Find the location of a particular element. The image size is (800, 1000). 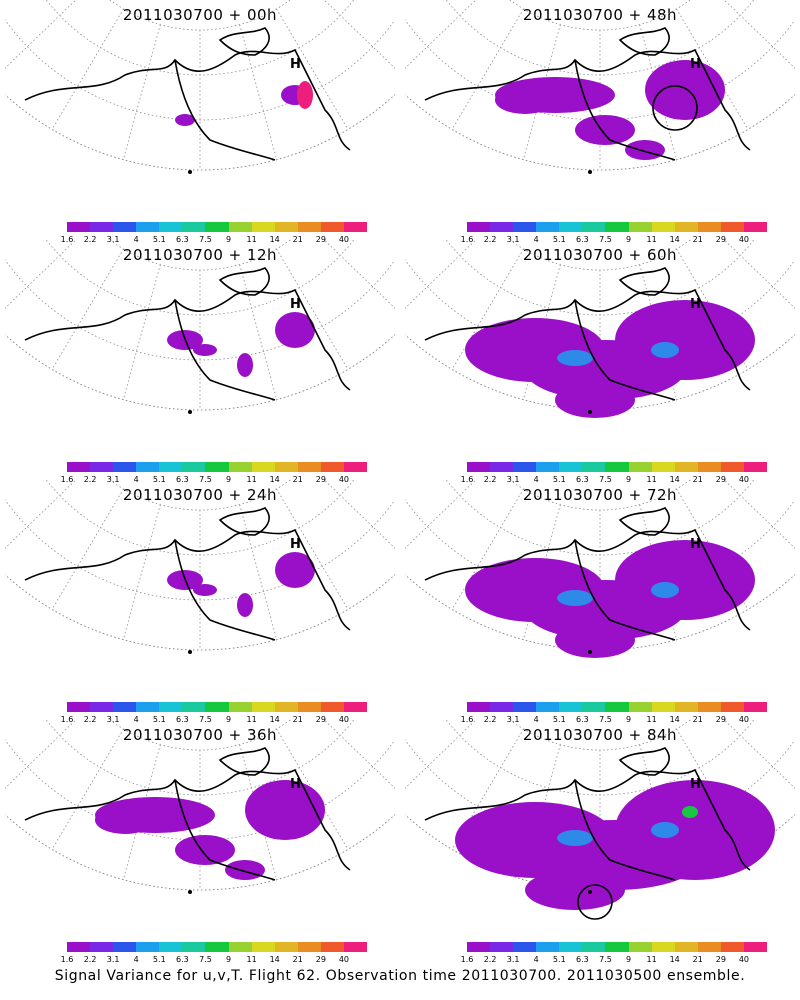

island-dot is located at coordinates (190, 412).